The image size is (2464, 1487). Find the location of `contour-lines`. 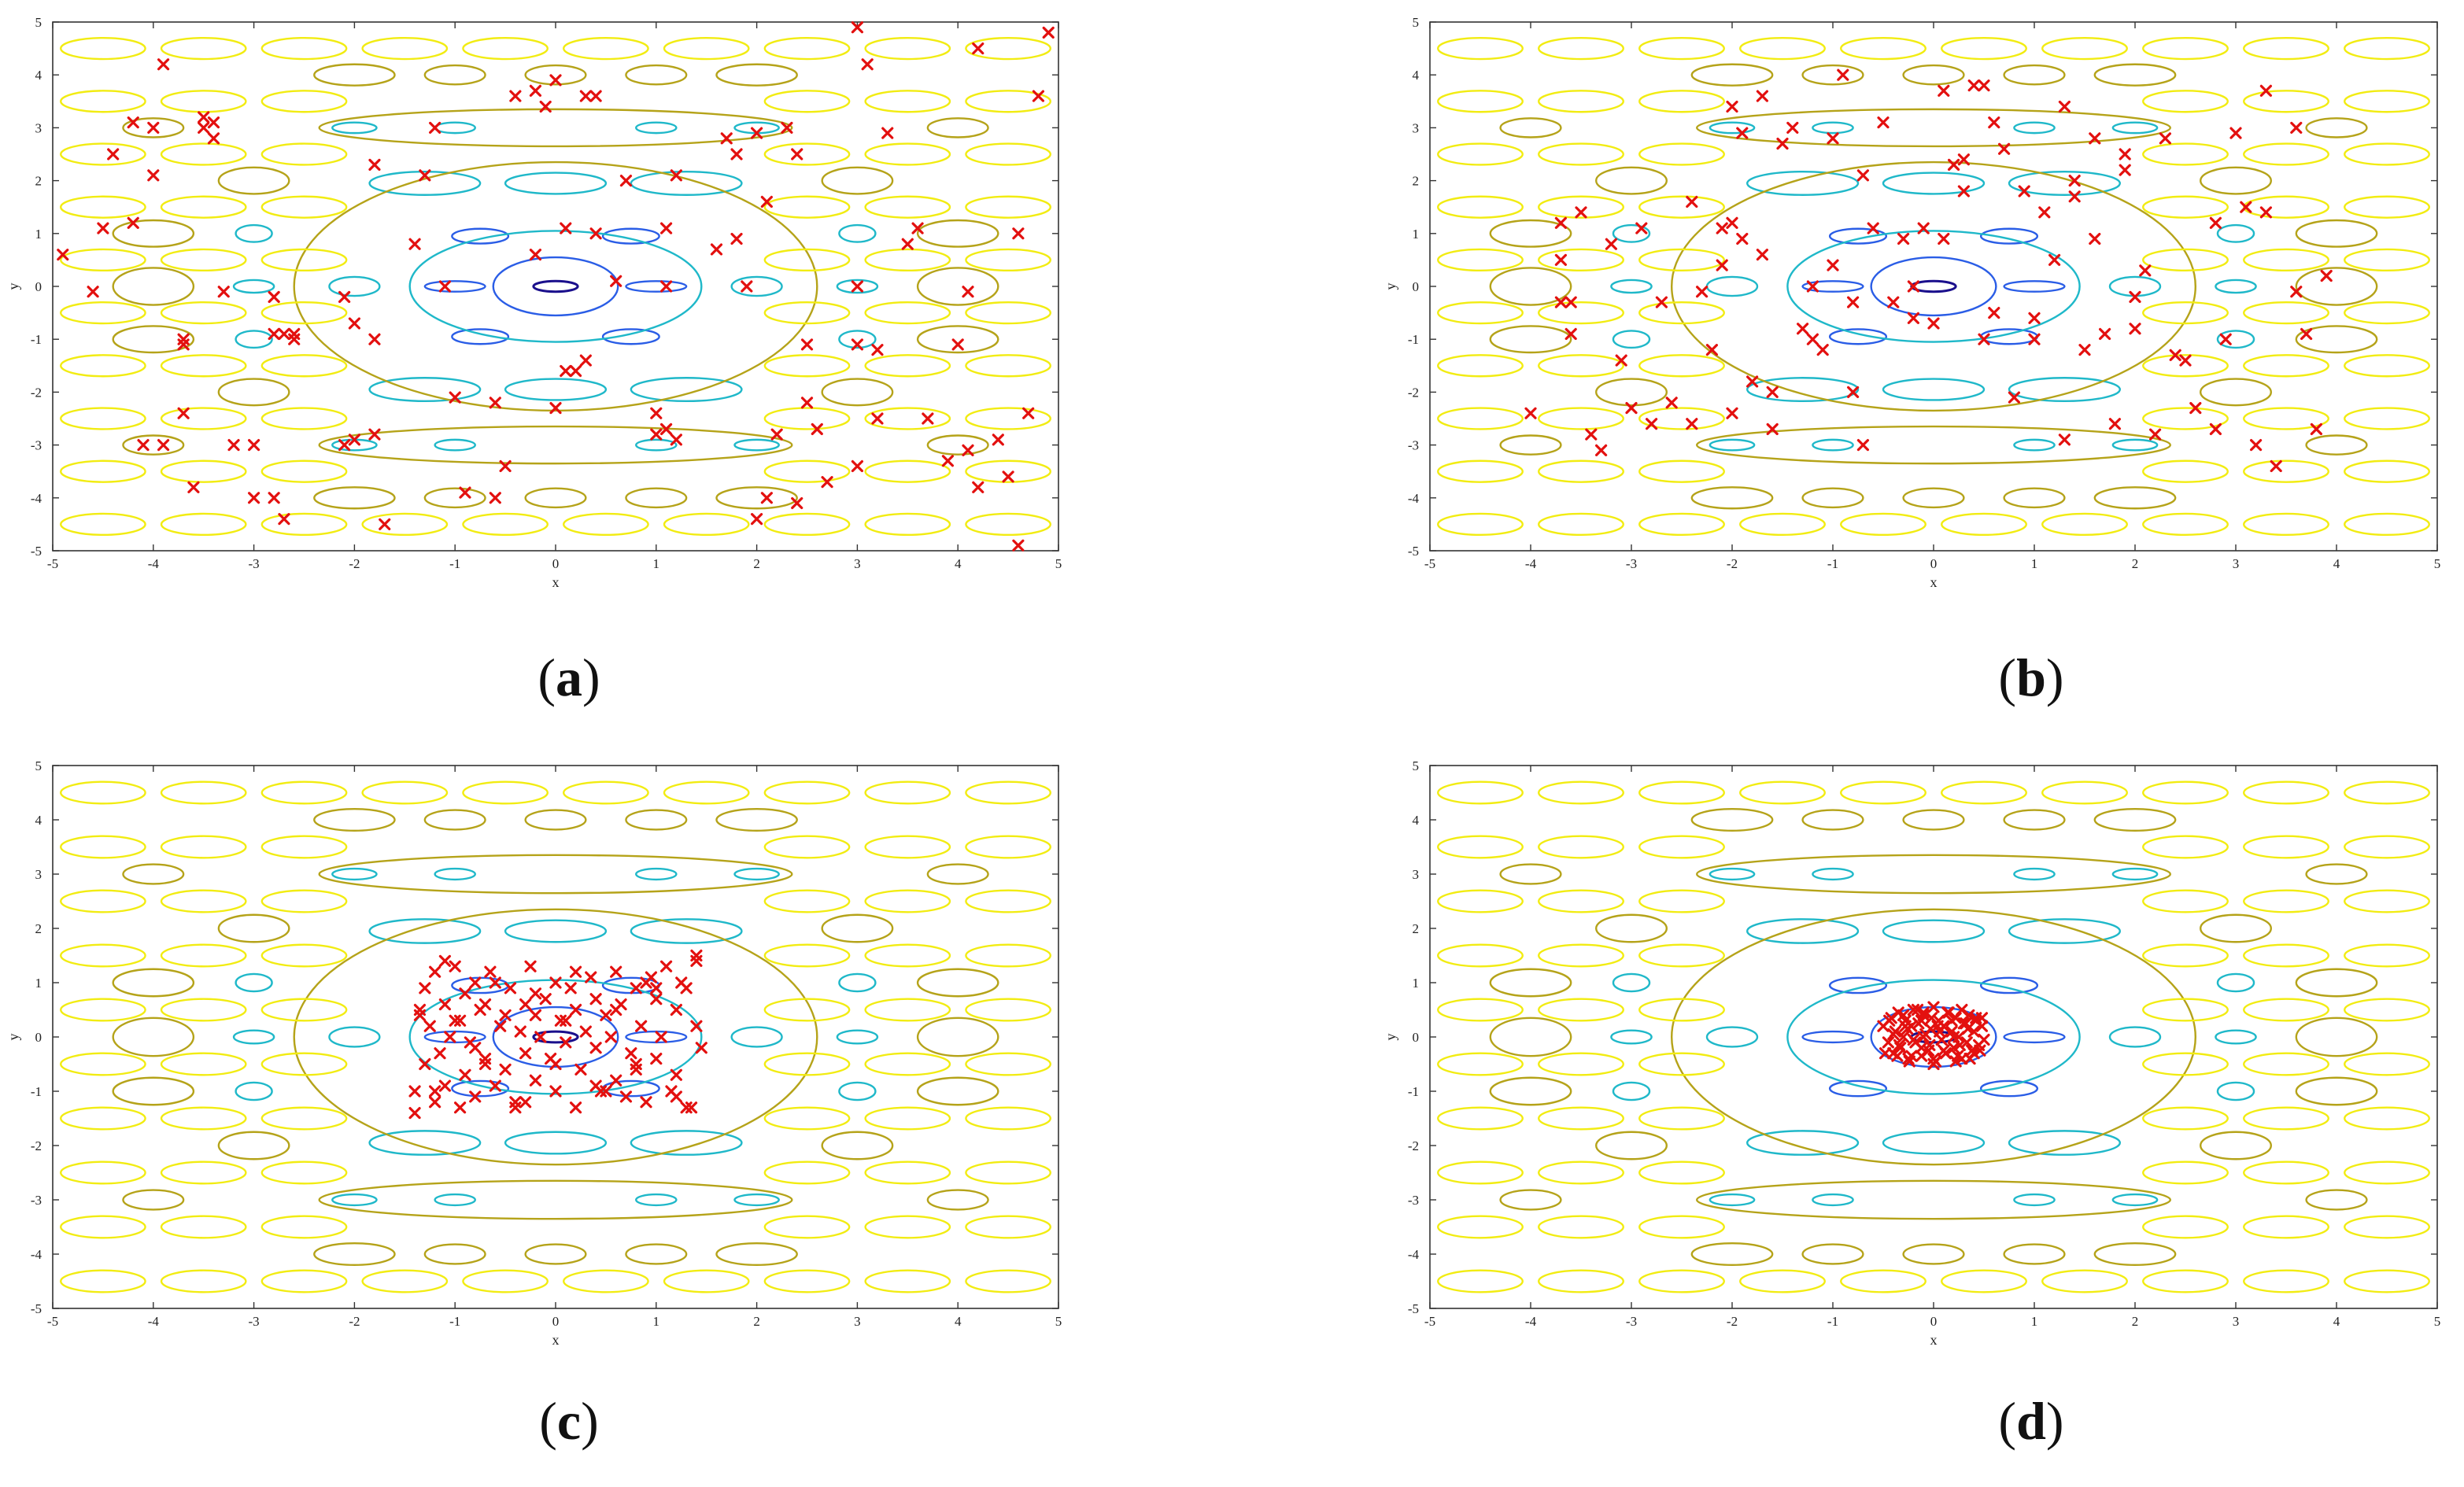

contour-lines is located at coordinates (555, 1036).